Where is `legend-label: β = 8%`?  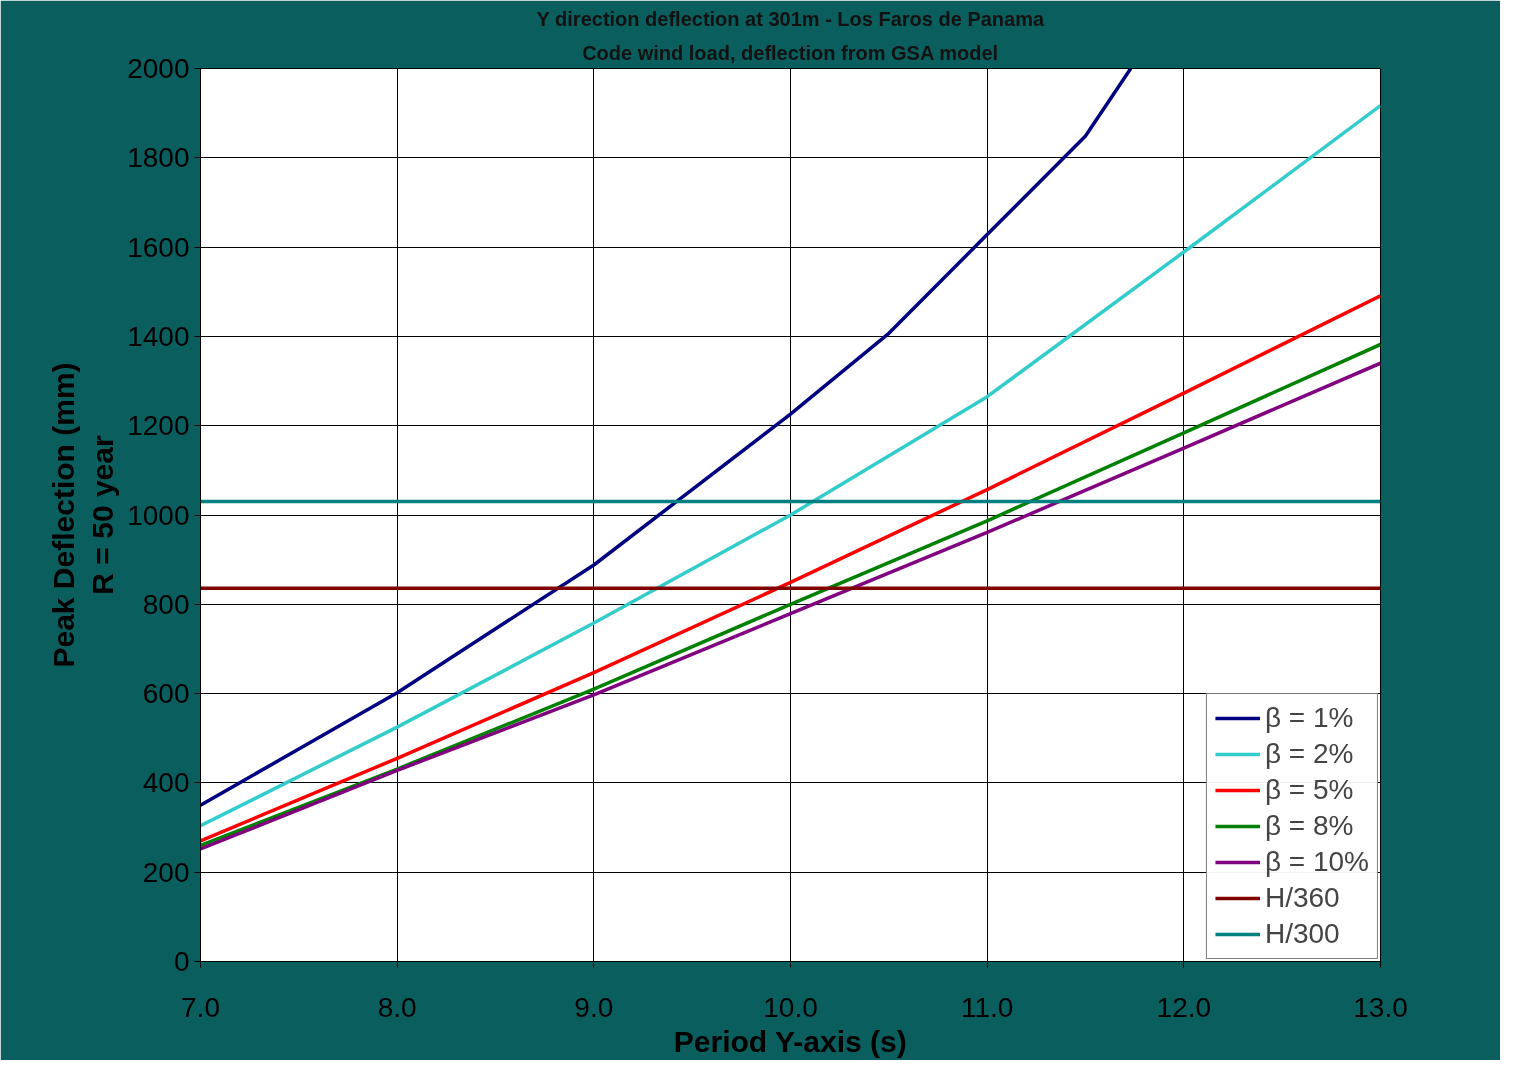
legend-label: β = 8% is located at coordinates (1309, 826).